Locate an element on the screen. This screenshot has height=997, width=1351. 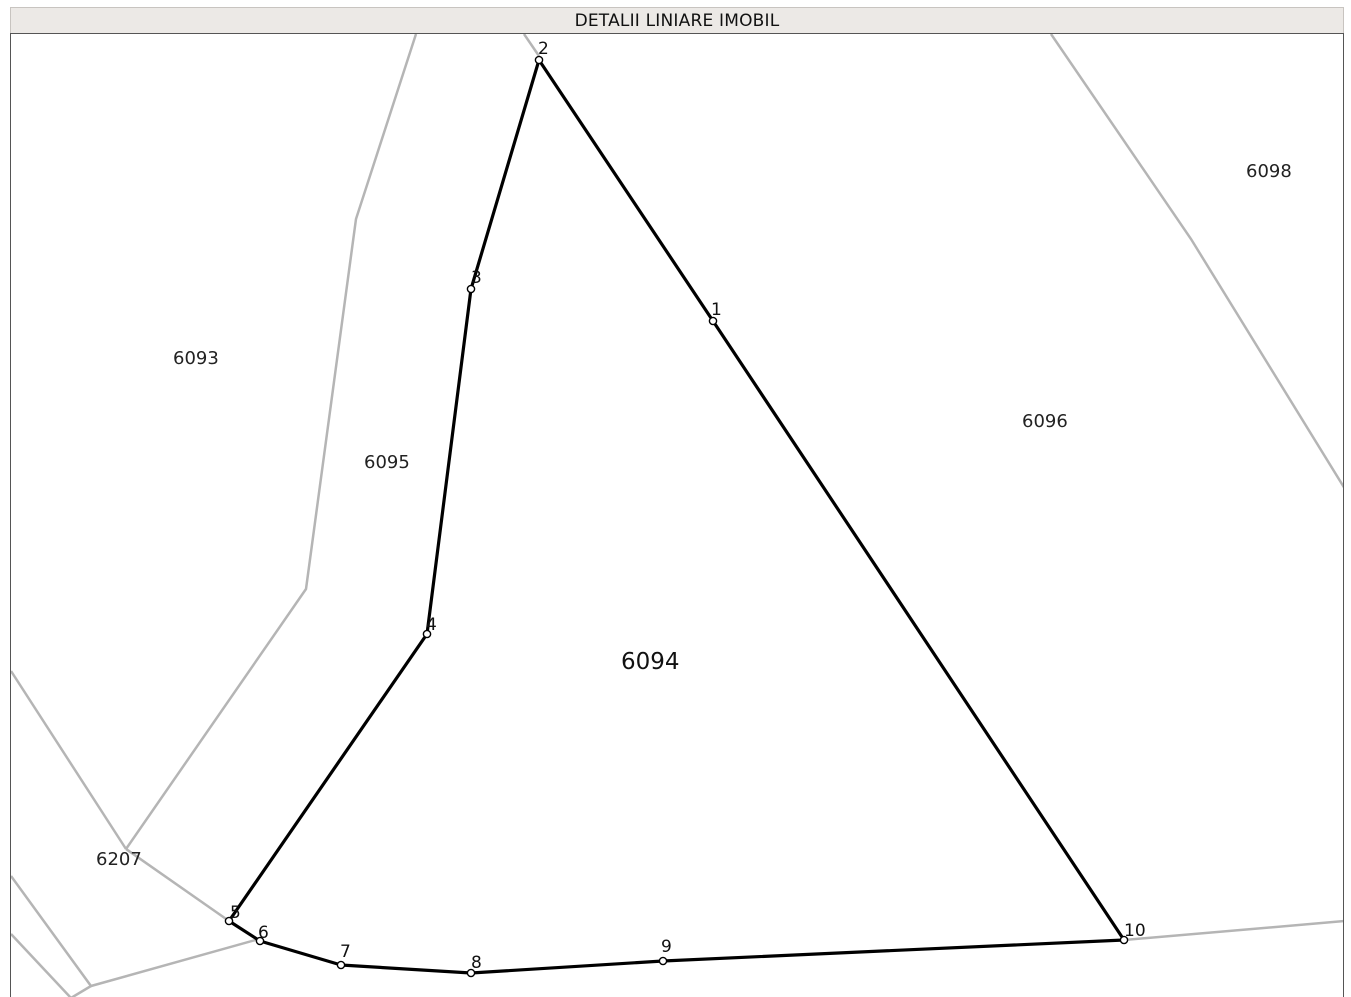
vertex-label-4: 4 is located at coordinates (431, 625).